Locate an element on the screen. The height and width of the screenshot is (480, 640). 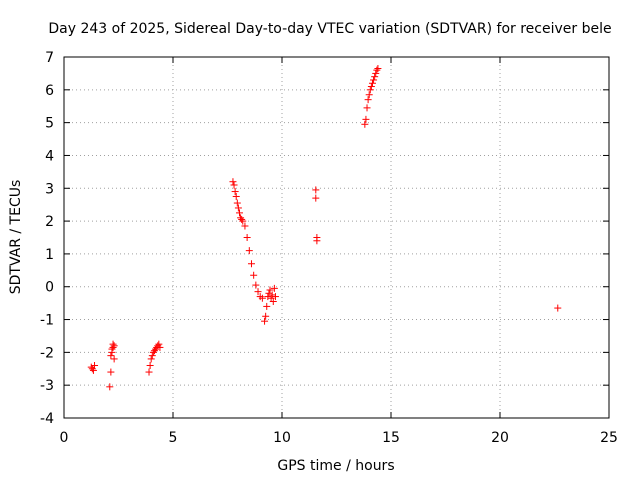
y-tick-label: 1 is located at coordinates (49, 255).